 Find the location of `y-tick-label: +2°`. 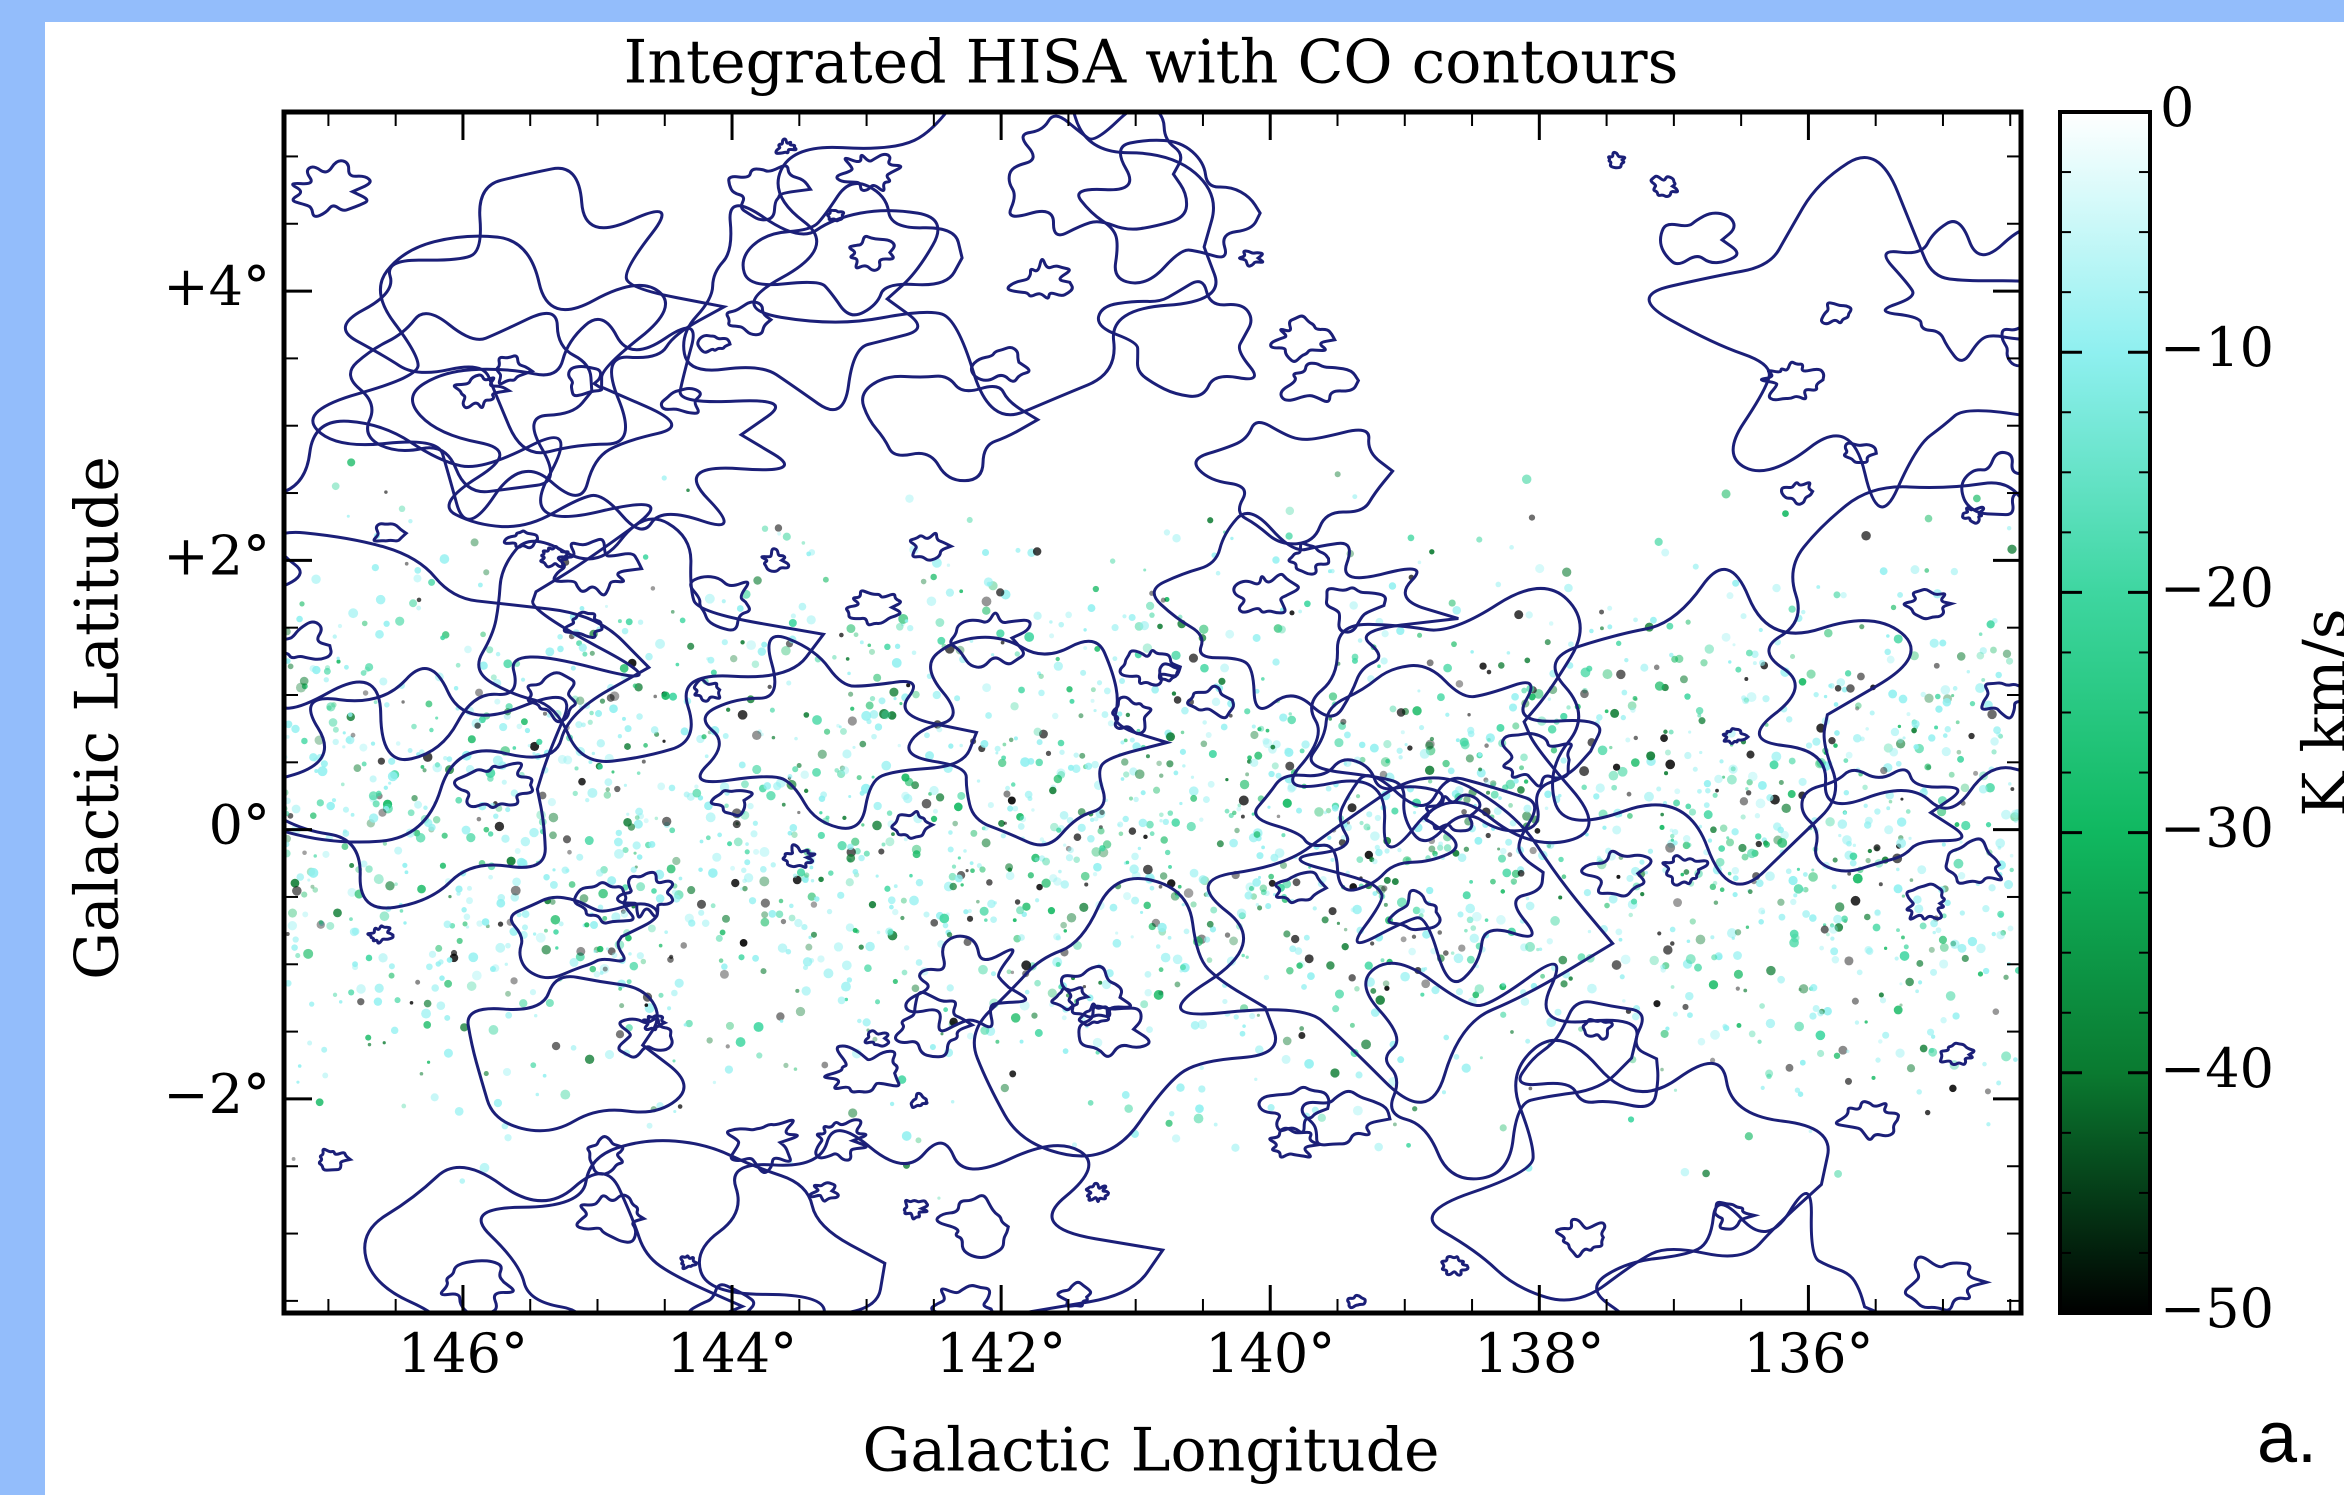

y-tick-label: +2° is located at coordinates (216, 555).